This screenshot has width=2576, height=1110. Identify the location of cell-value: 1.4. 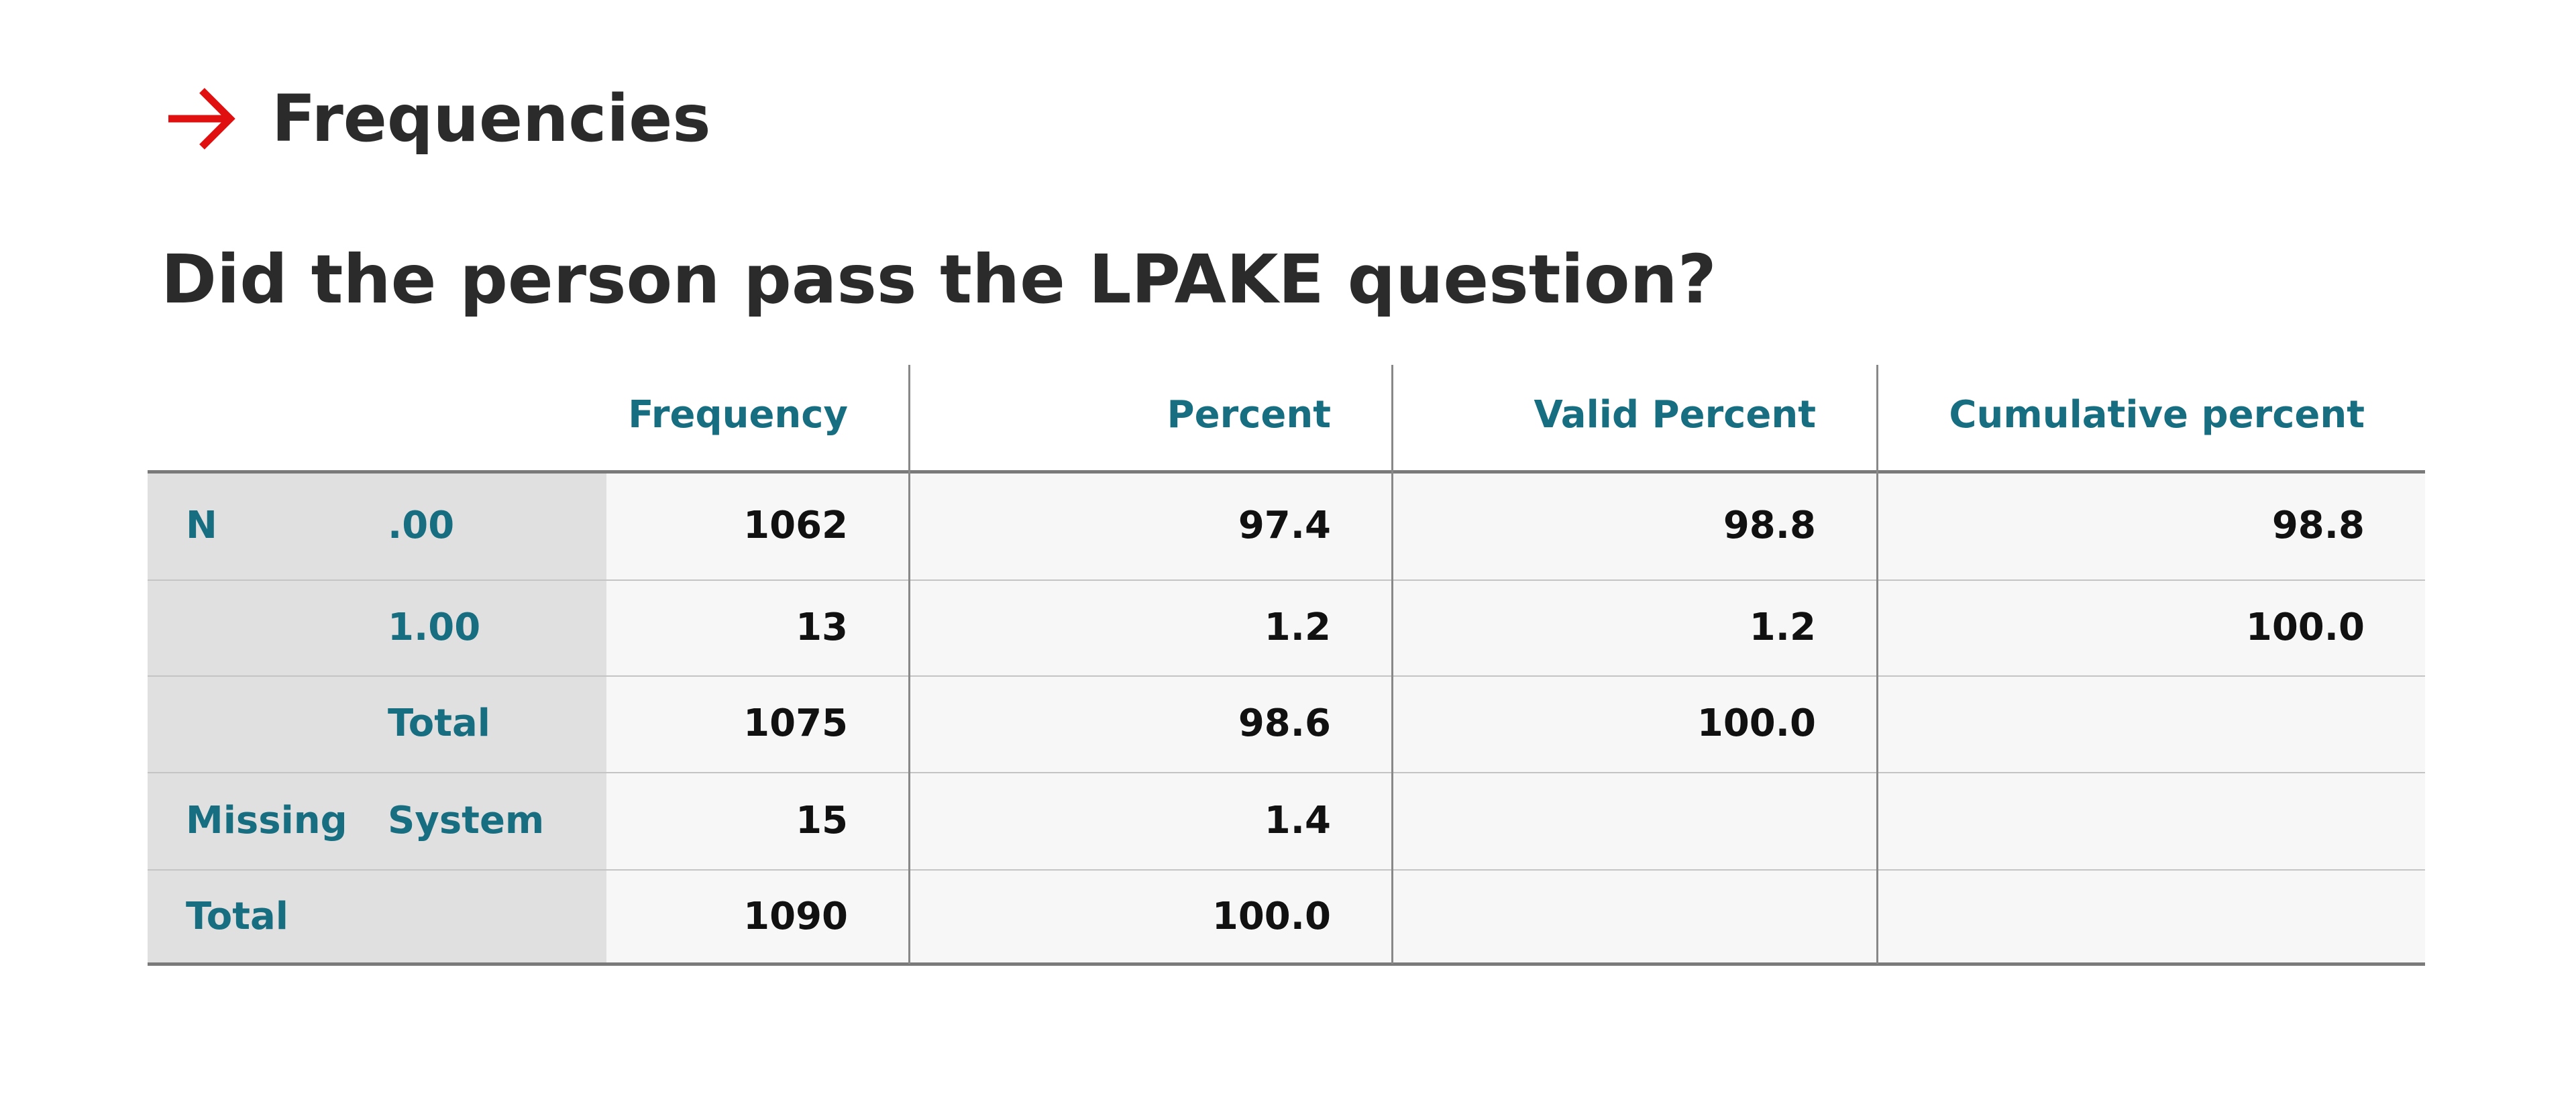
(1297, 820).